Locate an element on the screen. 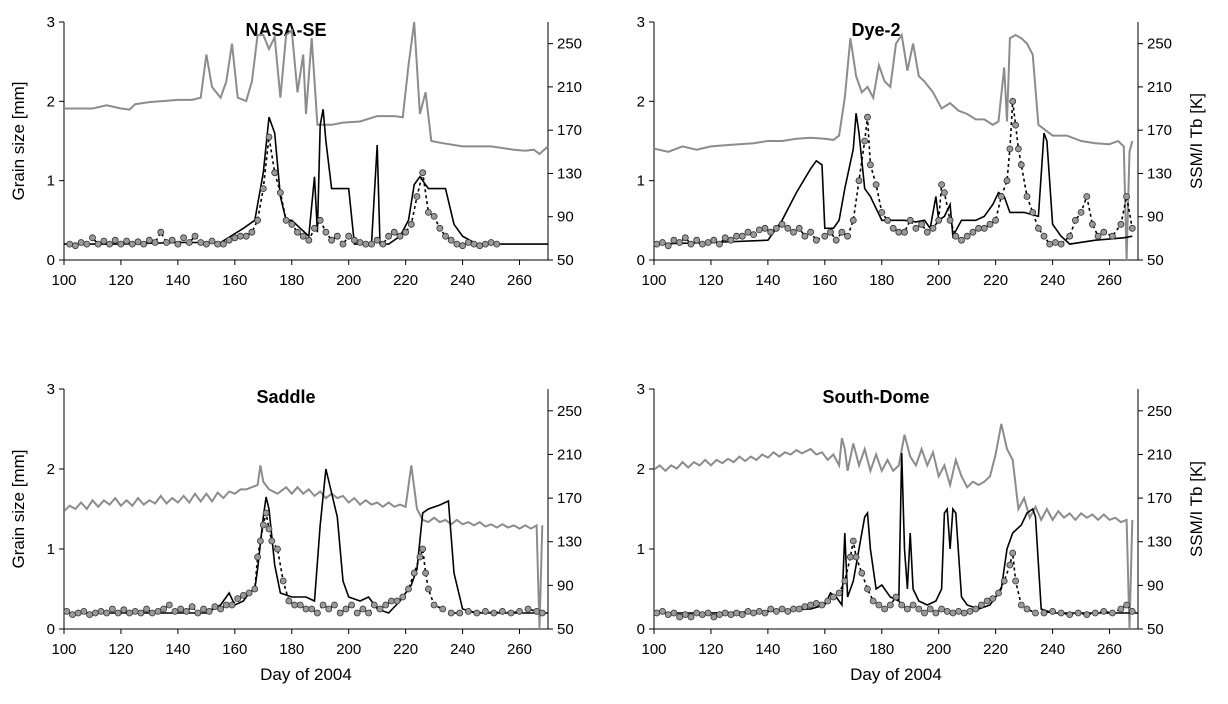 The image size is (1228, 704). y2-tick-label: 250 is located at coordinates (569, 411).